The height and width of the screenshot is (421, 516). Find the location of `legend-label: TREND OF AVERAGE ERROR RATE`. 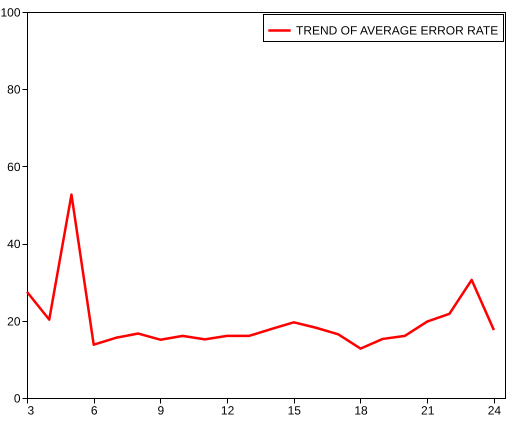

legend-label: TREND OF AVERAGE ERROR RATE is located at coordinates (397, 31).